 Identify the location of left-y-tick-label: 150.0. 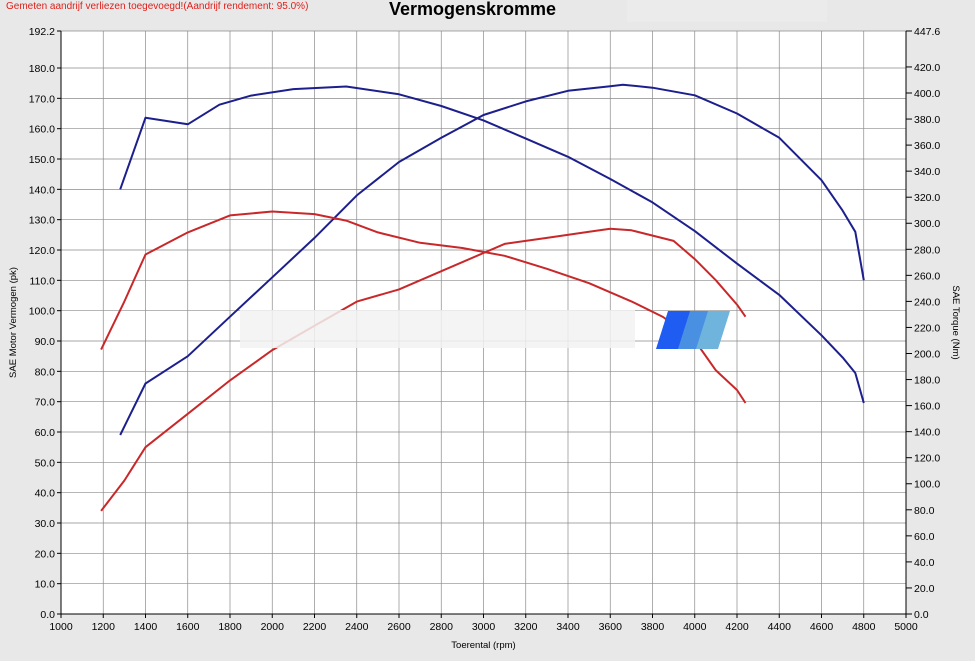
(42, 160).